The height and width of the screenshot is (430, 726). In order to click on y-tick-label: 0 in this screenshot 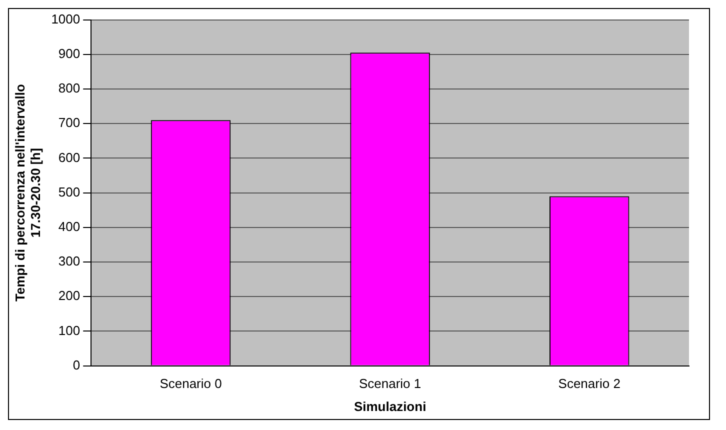, I will do `click(76, 364)`.